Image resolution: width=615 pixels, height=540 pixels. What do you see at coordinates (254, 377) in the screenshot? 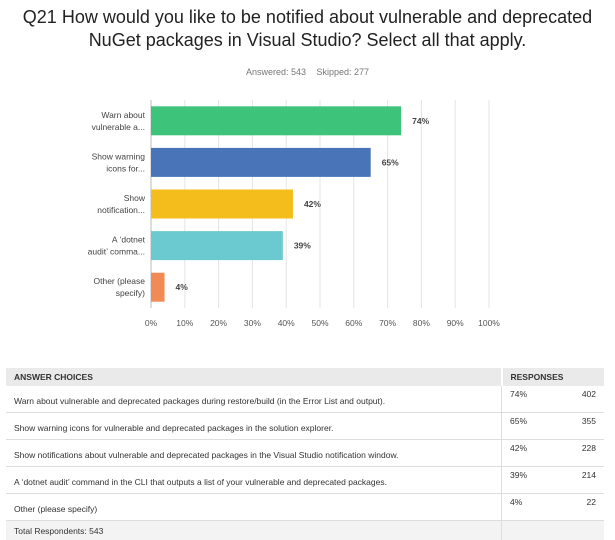
I see `answer-choices-header: ANSWER CHOICES` at bounding box center [254, 377].